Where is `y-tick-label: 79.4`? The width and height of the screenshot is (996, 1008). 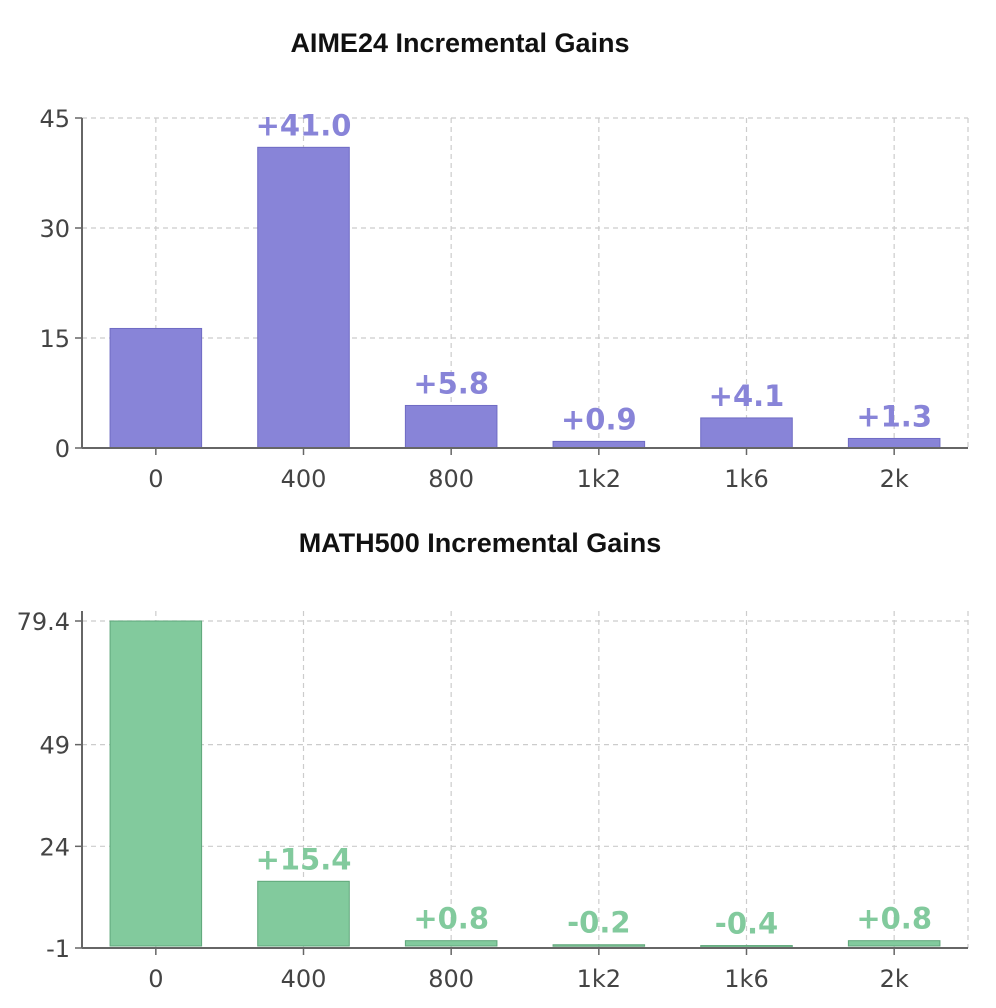
y-tick-label: 79.4 is located at coordinates (43, 622).